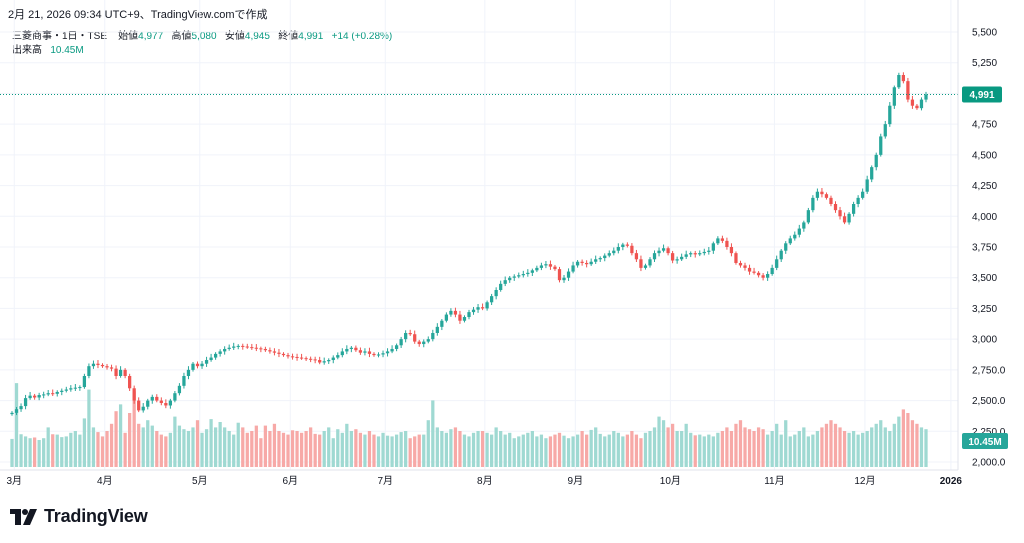 The width and height of the screenshot is (1024, 543). I want to click on time-axis: 3月4月5月6月7月8月9月10月11月12月20262月3月, so click(512, 478).